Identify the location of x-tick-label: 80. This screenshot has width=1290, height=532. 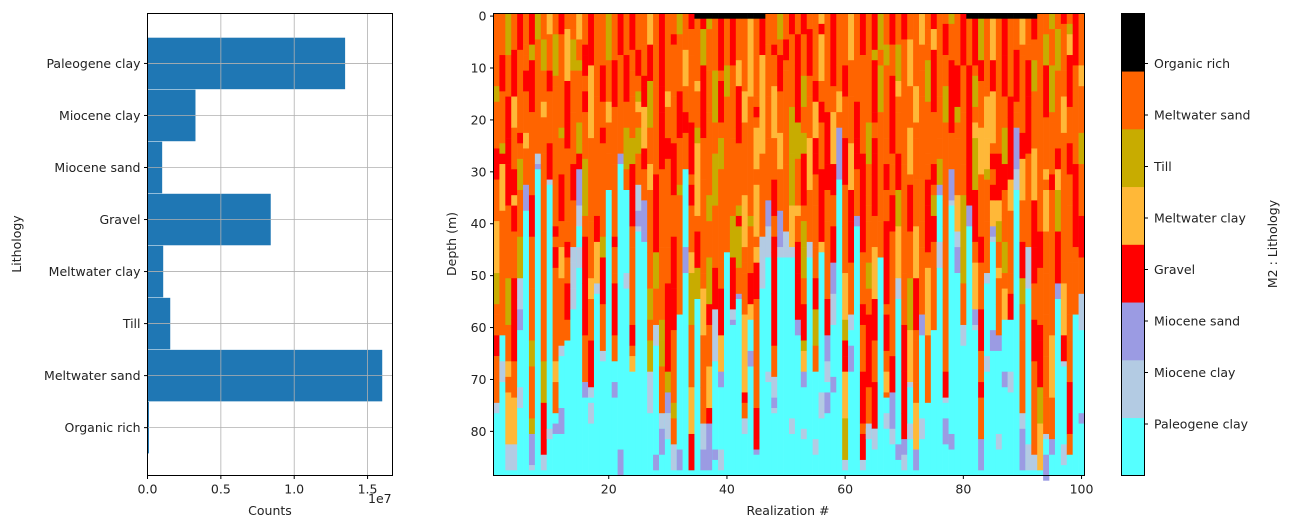
(963, 489).